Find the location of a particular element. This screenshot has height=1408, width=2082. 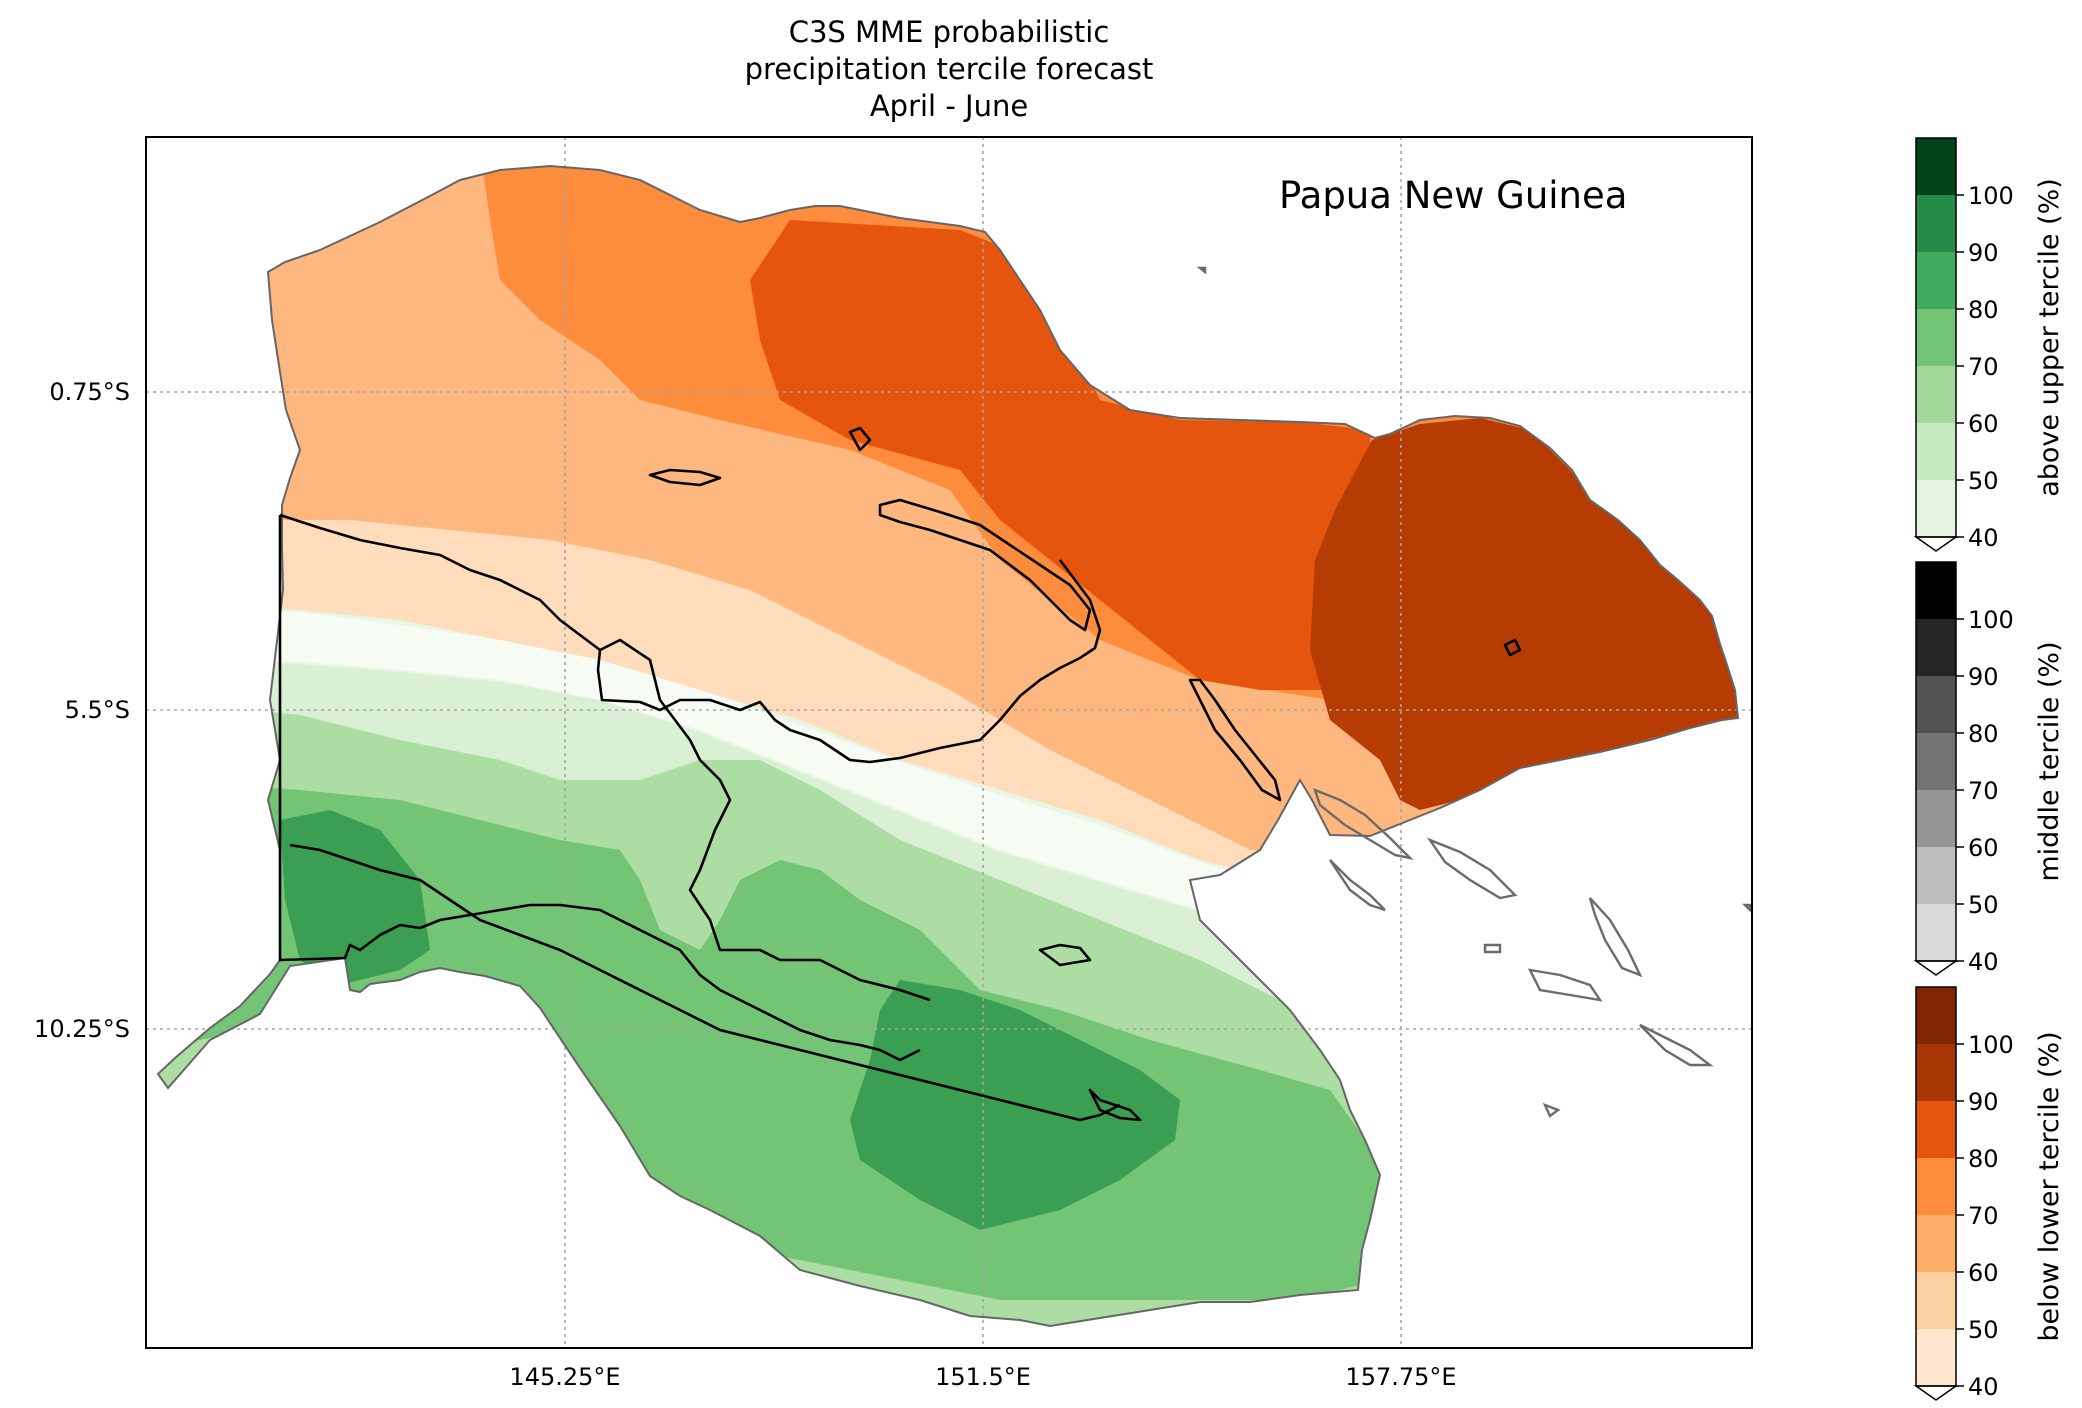

lon-tick-label: 145.25°E is located at coordinates (564, 1377).